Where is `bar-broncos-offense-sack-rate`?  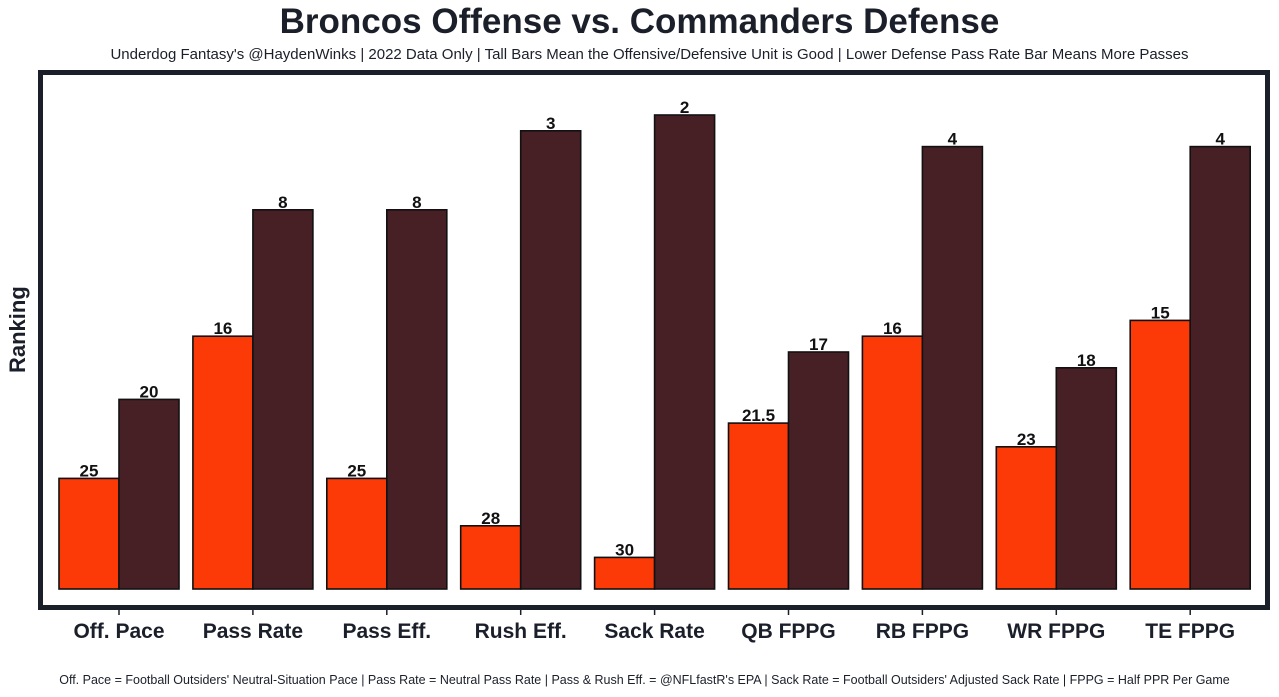 bar-broncos-offense-sack-rate is located at coordinates (624, 573).